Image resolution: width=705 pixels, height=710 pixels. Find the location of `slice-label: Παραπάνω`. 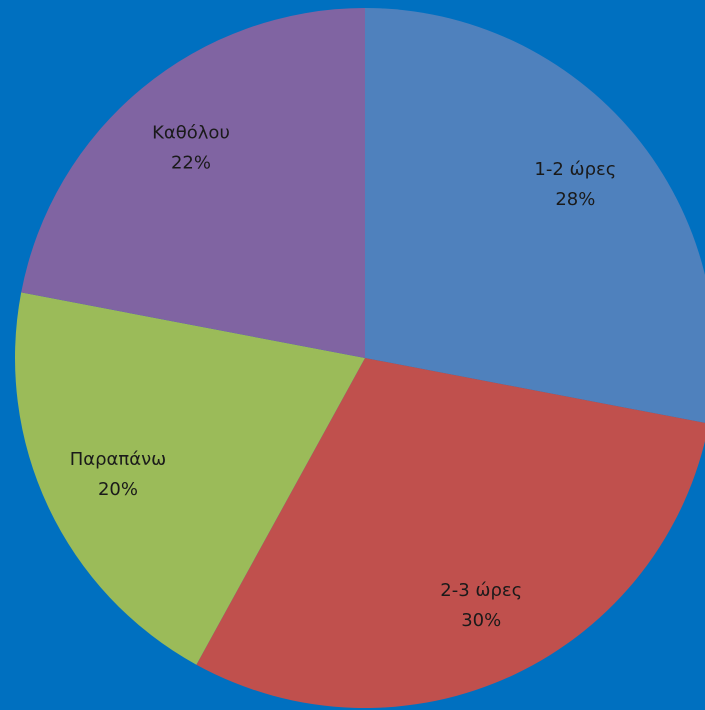

slice-label: Παραπάνω is located at coordinates (118, 459).